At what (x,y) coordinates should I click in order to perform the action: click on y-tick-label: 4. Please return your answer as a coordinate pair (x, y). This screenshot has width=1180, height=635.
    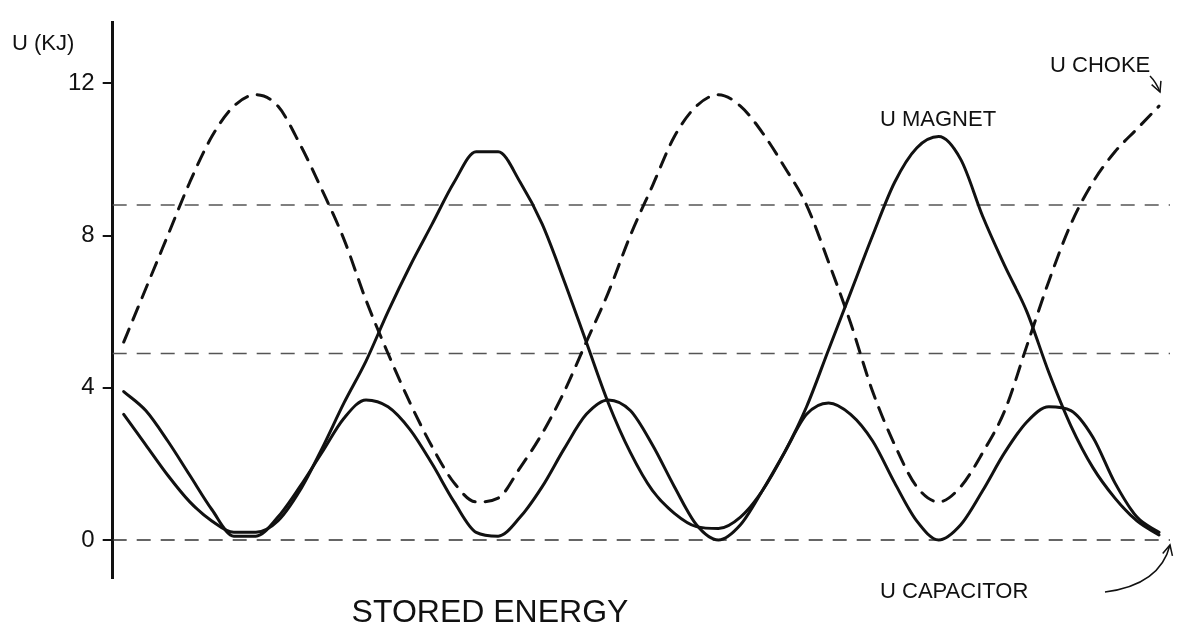
    Looking at the image, I should click on (88, 386).